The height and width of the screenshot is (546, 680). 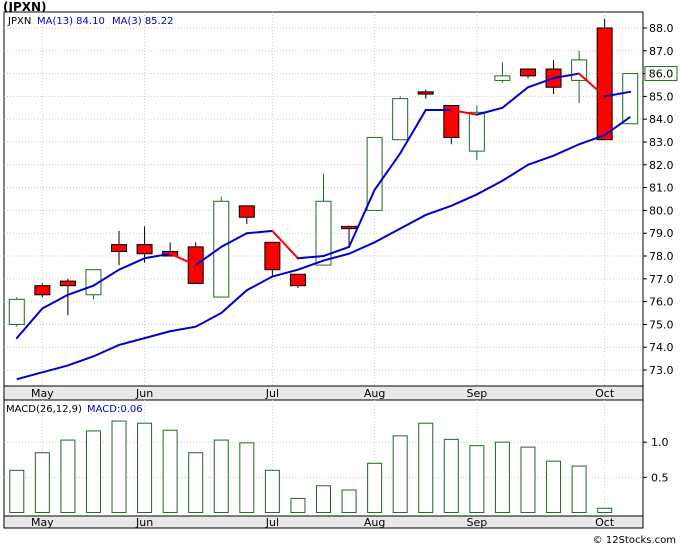 I want to click on macd-month-label: Jul, so click(x=272, y=522).